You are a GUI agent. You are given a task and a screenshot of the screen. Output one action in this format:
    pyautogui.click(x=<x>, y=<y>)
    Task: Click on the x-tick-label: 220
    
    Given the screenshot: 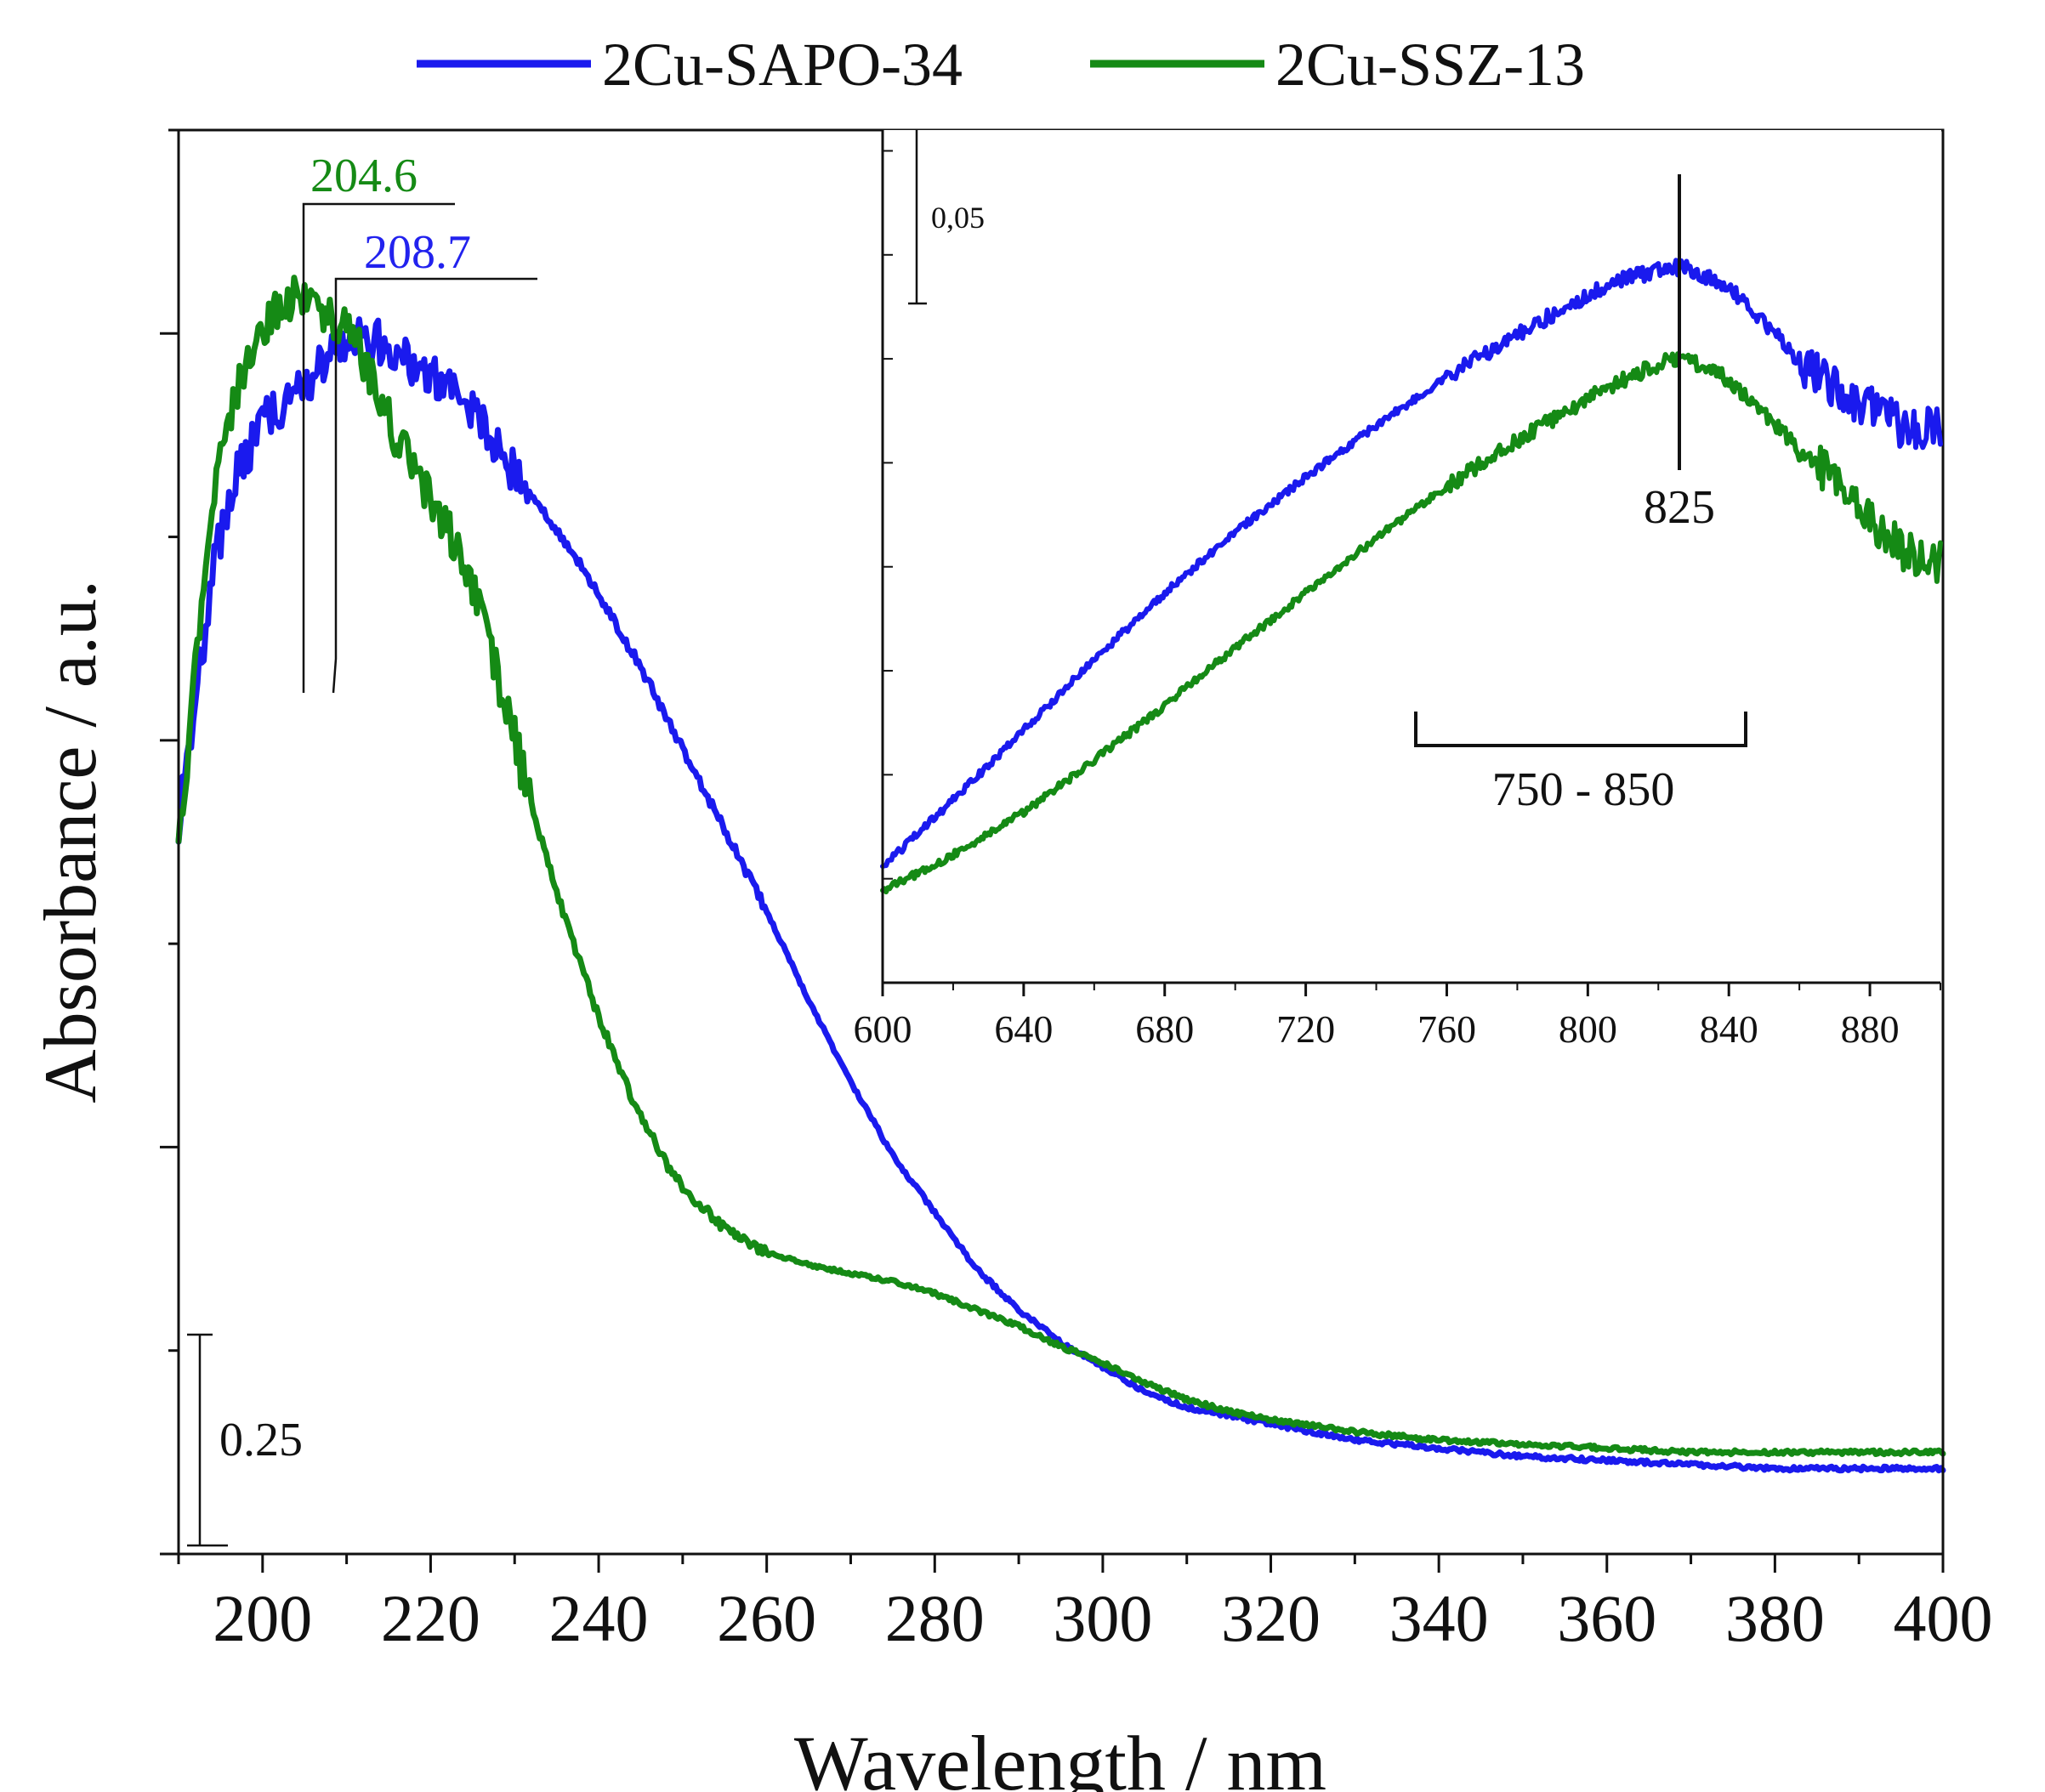 What is the action you would take?
    pyautogui.click(x=430, y=1618)
    